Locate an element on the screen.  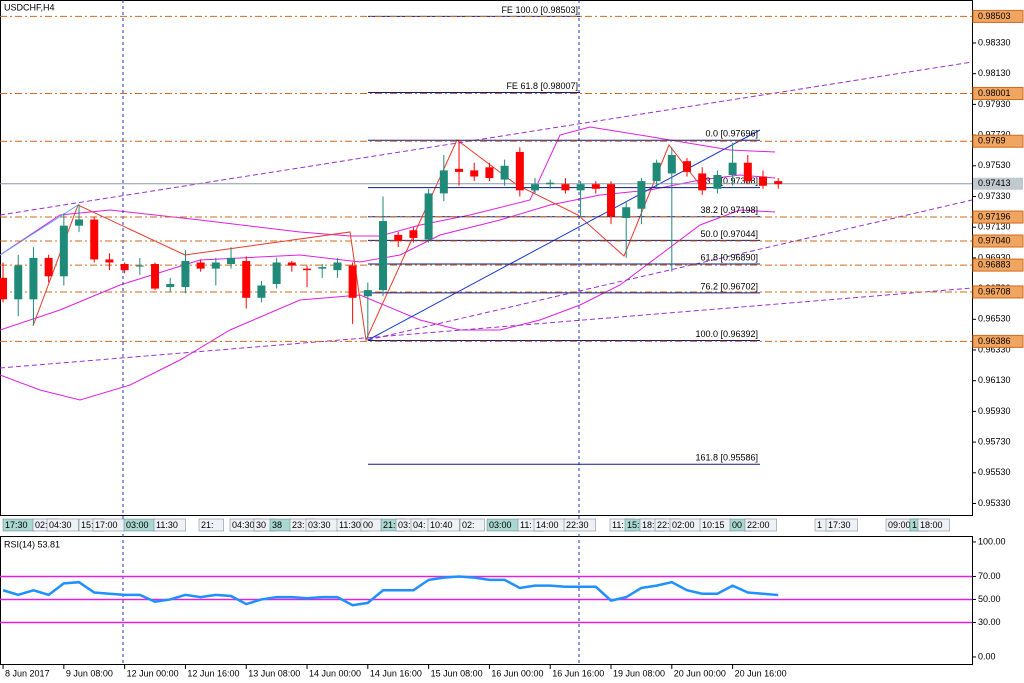
level-label: 0.96883 is located at coordinates (994, 264).